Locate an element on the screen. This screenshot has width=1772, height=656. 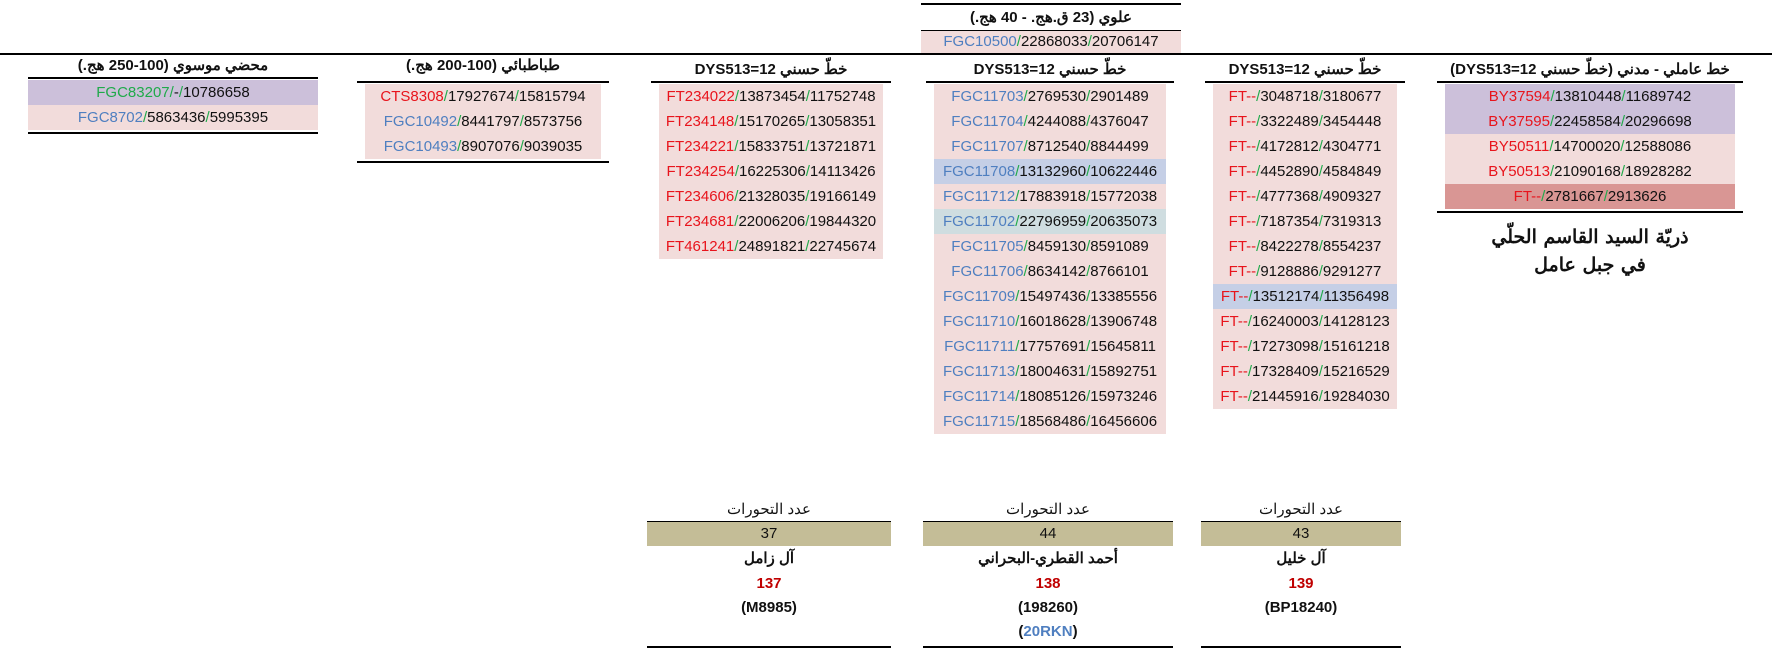
snp-label: FGC11704 is located at coordinates (987, 121).